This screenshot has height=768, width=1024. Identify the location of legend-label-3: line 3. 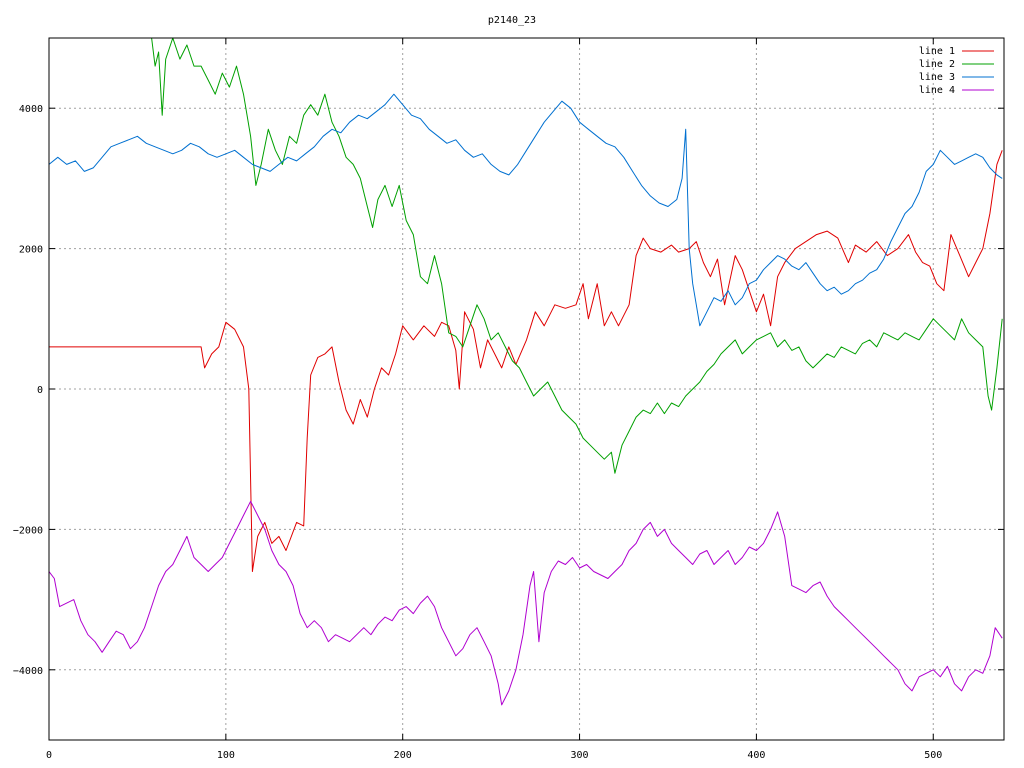
(937, 77).